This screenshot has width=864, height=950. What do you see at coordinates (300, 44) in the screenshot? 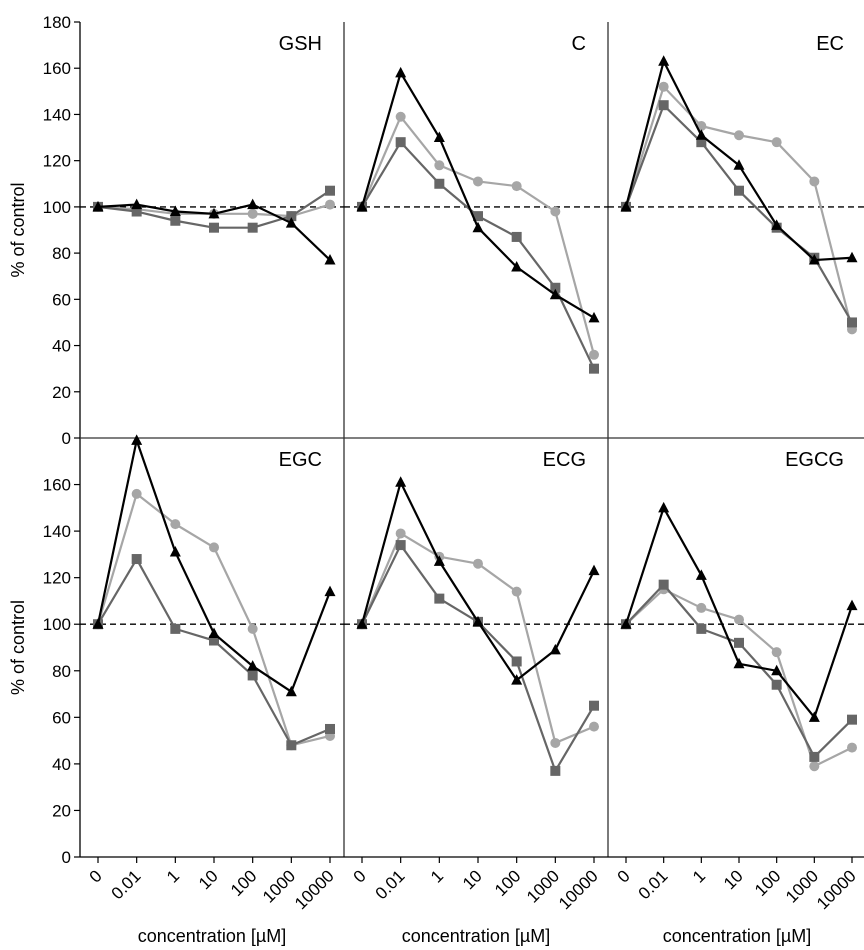
I see `panel-title-gsh: GSH` at bounding box center [300, 44].